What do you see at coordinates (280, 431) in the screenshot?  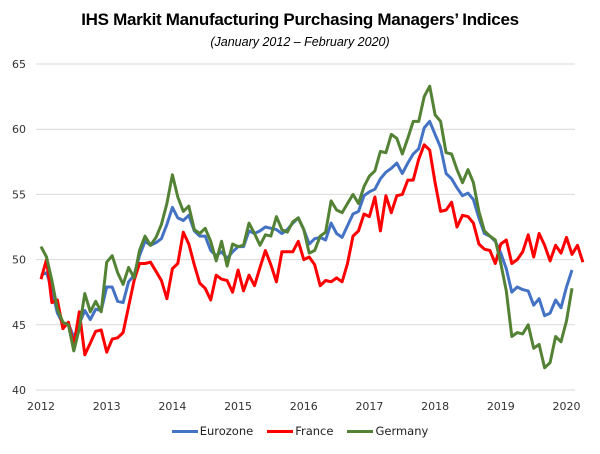 I see `legend-swatch-france` at bounding box center [280, 431].